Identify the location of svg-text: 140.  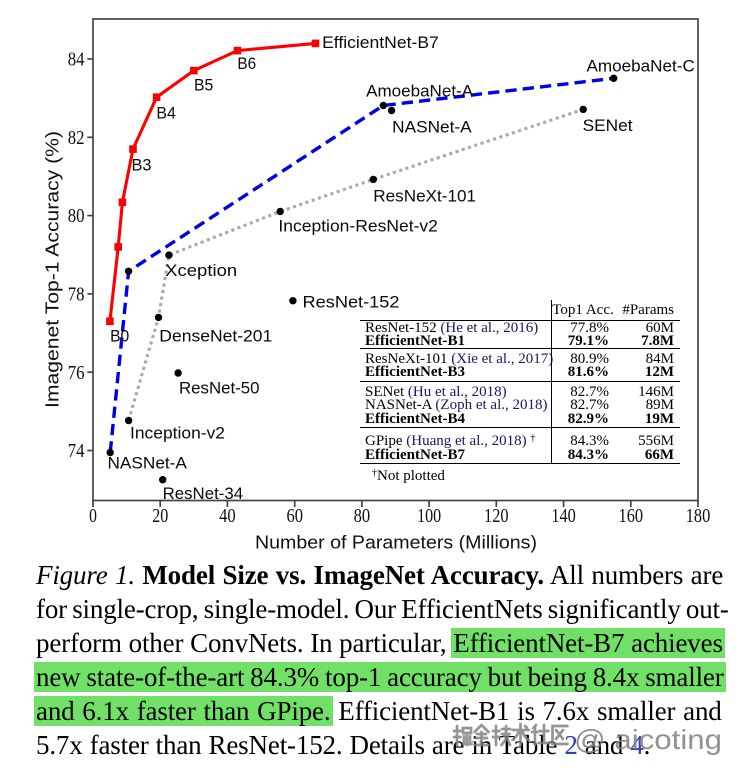
(563, 516).